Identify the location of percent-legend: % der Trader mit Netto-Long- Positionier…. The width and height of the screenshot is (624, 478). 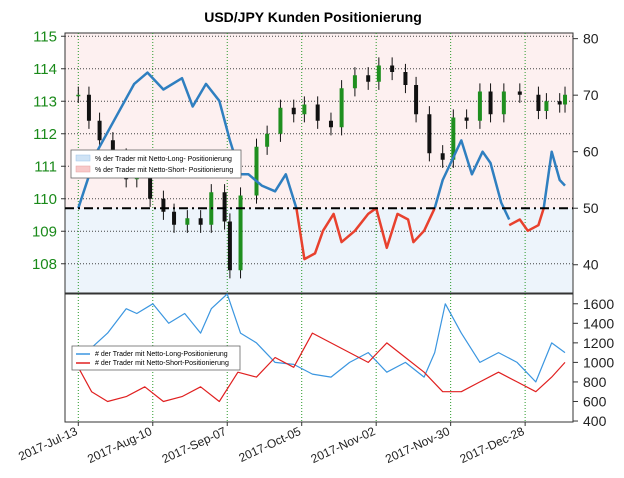
(156, 164).